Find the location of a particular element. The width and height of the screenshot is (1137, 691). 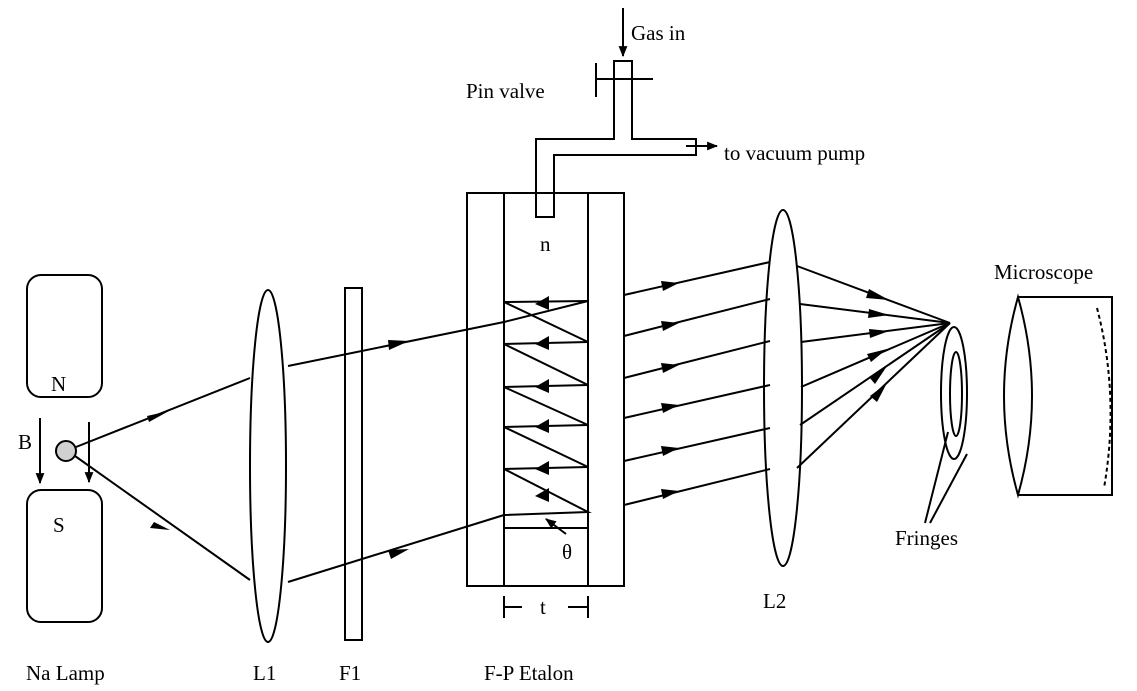

filter-f1 is located at coordinates (353, 464).